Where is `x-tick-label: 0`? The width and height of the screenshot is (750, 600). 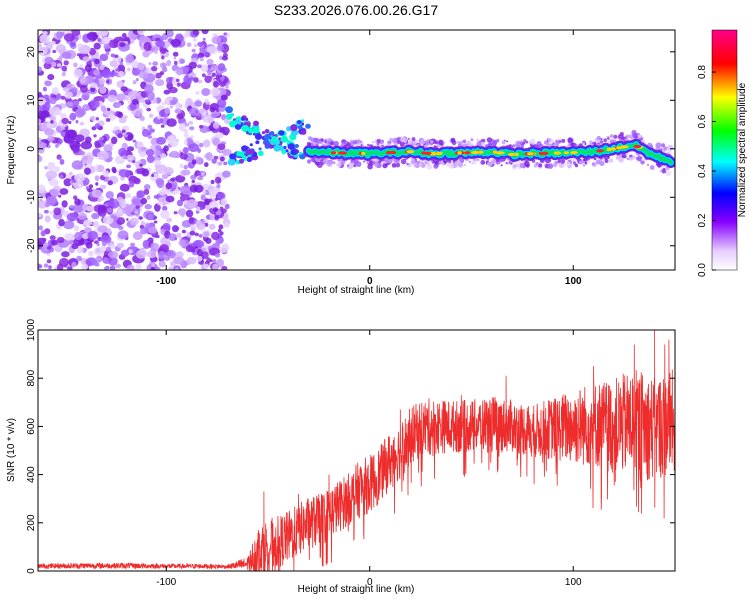 x-tick-label: 0 is located at coordinates (370, 281).